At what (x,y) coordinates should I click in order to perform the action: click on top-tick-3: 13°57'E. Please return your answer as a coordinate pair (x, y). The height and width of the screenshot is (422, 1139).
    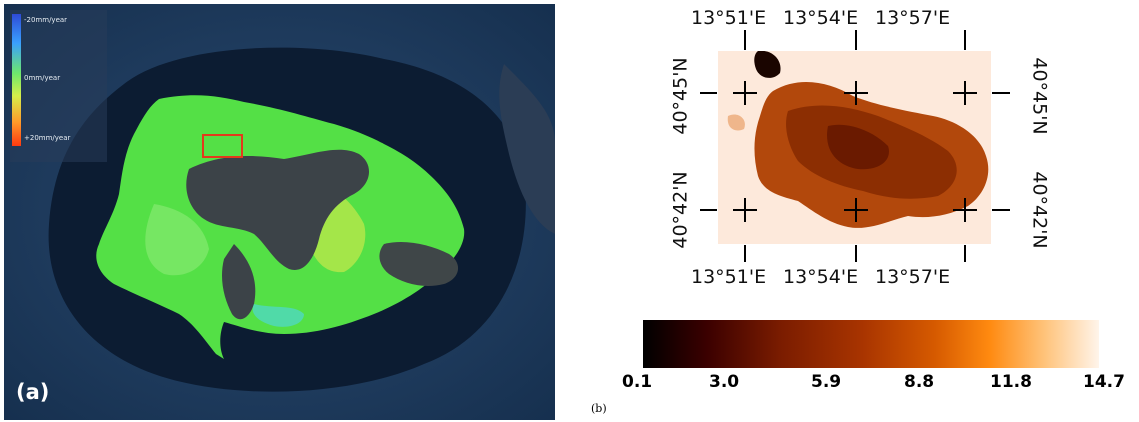
    Looking at the image, I should click on (913, 18).